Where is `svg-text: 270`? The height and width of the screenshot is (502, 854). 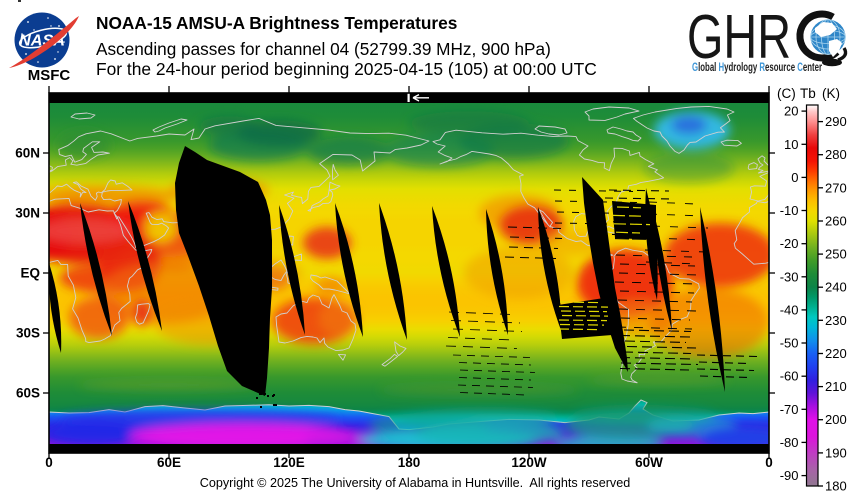 svg-text: 270 is located at coordinates (836, 187).